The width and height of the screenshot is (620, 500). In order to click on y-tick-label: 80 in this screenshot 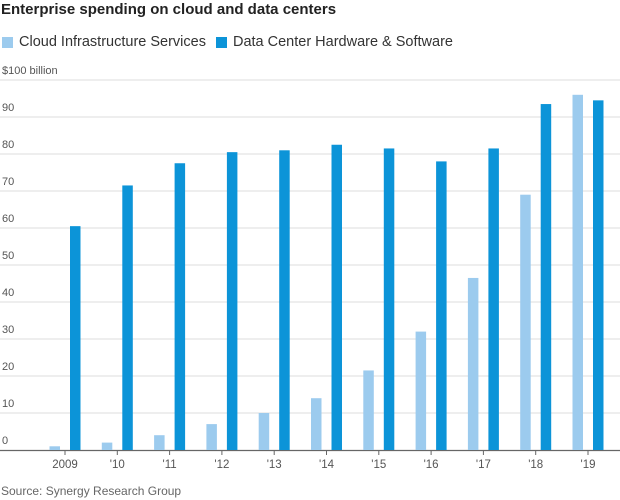, I will do `click(8, 145)`.